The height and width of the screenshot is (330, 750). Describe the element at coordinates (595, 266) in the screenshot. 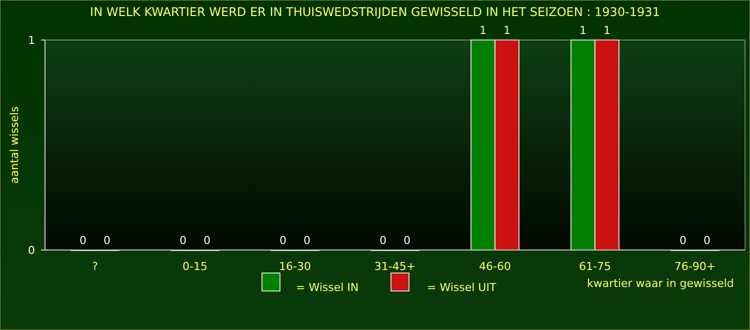

I see `x-tick-label: 61-75` at that location.